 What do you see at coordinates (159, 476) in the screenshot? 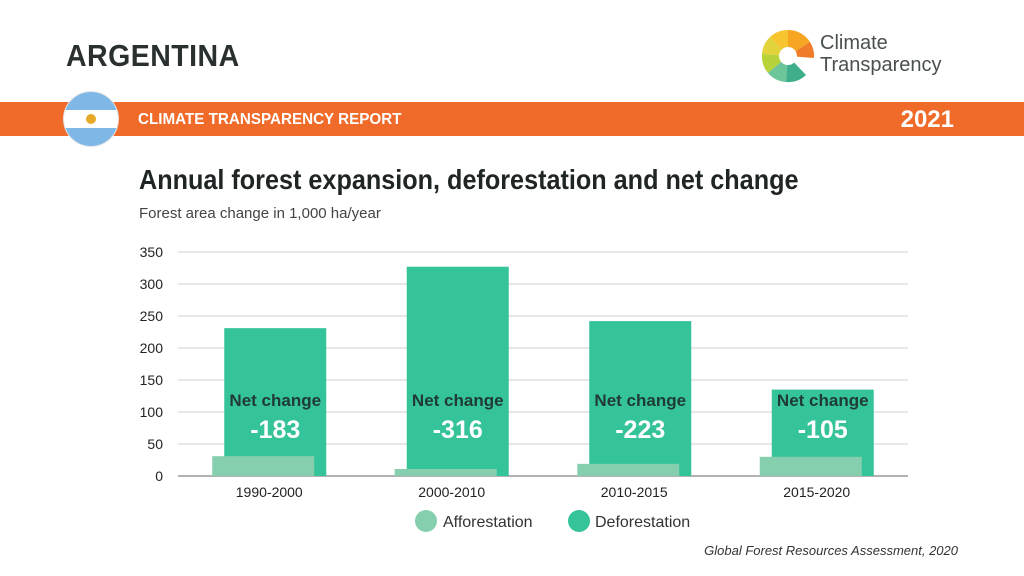
I see `y-tick-label: 0` at bounding box center [159, 476].